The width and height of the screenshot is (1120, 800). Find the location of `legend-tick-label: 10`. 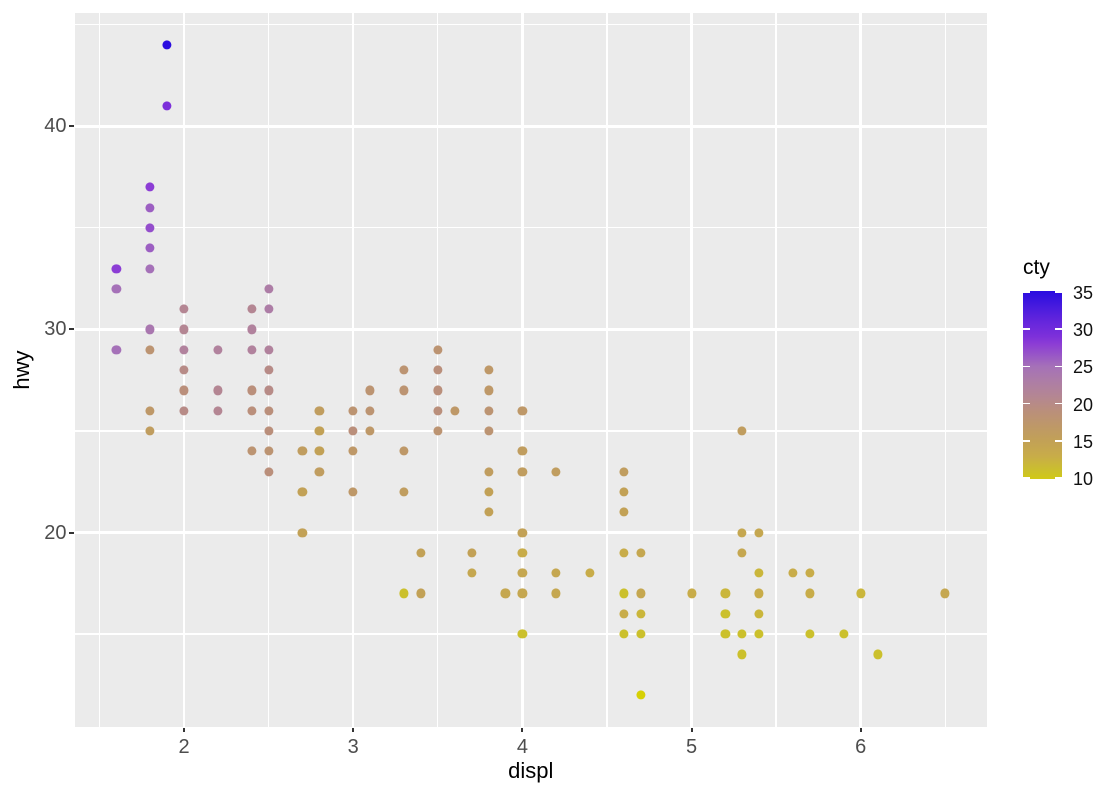

legend-tick-label: 10 is located at coordinates (1083, 479).